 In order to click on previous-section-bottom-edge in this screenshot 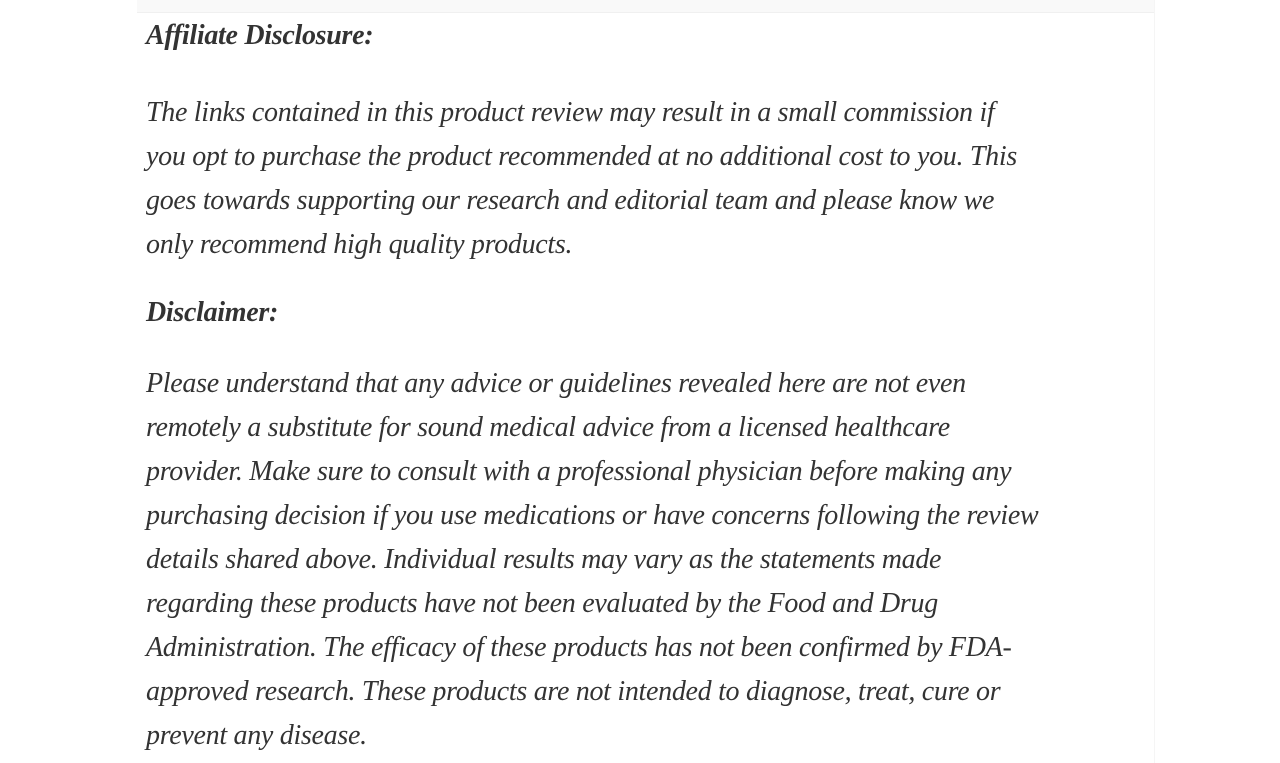, I will do `click(645, 6)`.